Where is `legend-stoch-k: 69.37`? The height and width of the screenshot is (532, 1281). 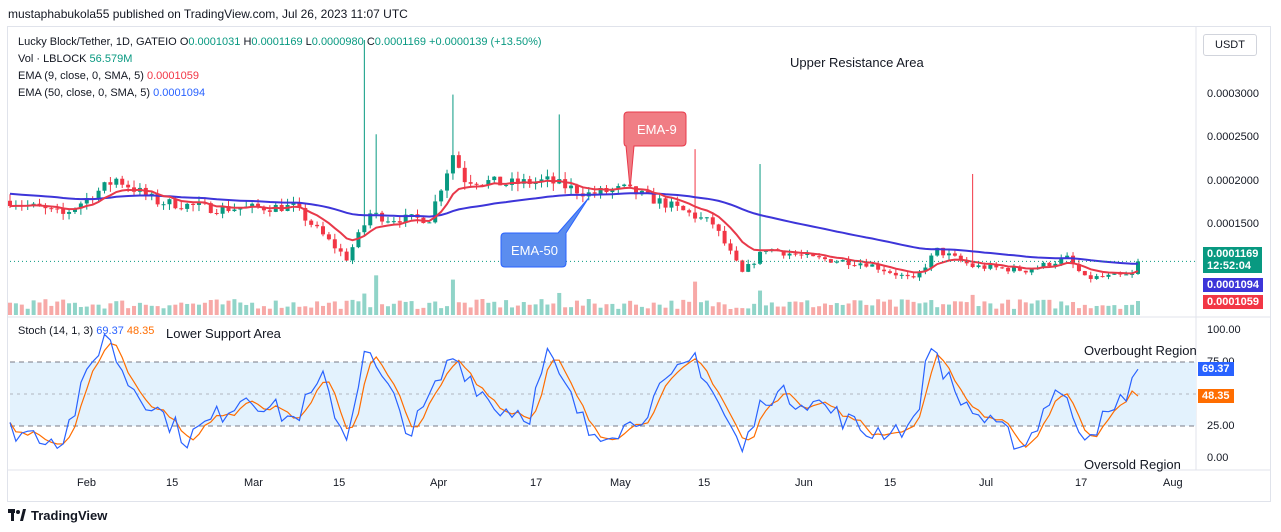
legend-stoch-k: 69.37 is located at coordinates (110, 331).